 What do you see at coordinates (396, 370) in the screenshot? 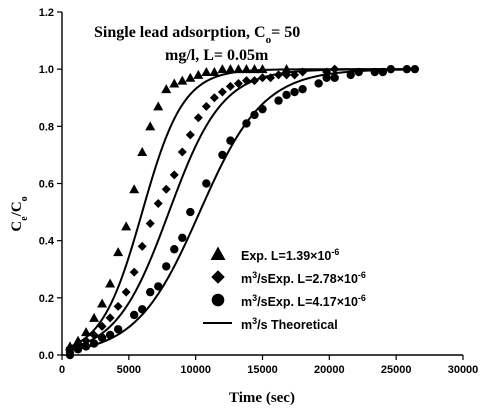
I see `x-tick-label: 25000` at bounding box center [396, 370].